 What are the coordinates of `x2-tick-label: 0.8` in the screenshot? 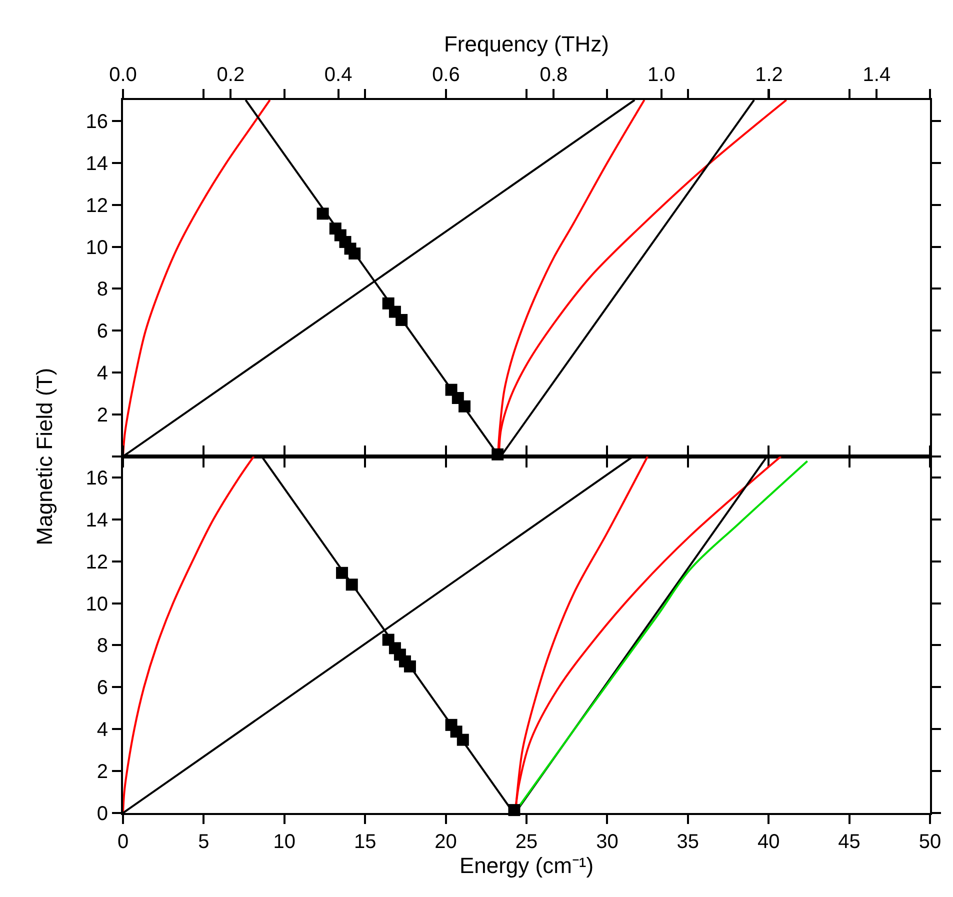 It's located at (554, 75).